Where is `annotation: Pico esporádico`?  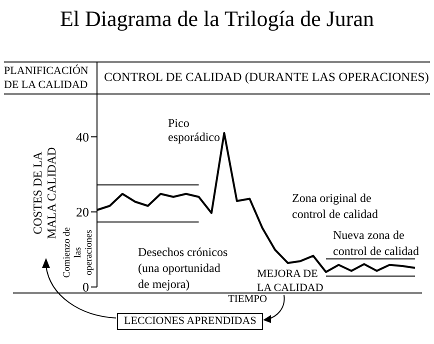
annotation: Pico esporádico is located at coordinates (194, 130).